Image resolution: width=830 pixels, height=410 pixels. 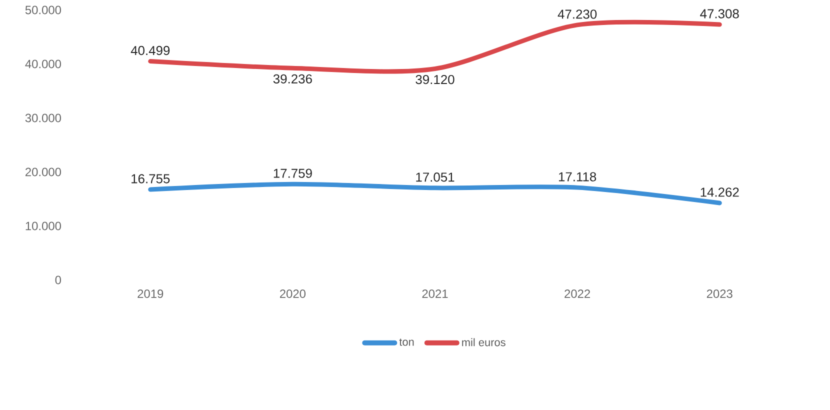 I want to click on data-label: 17.051, so click(x=435, y=177).